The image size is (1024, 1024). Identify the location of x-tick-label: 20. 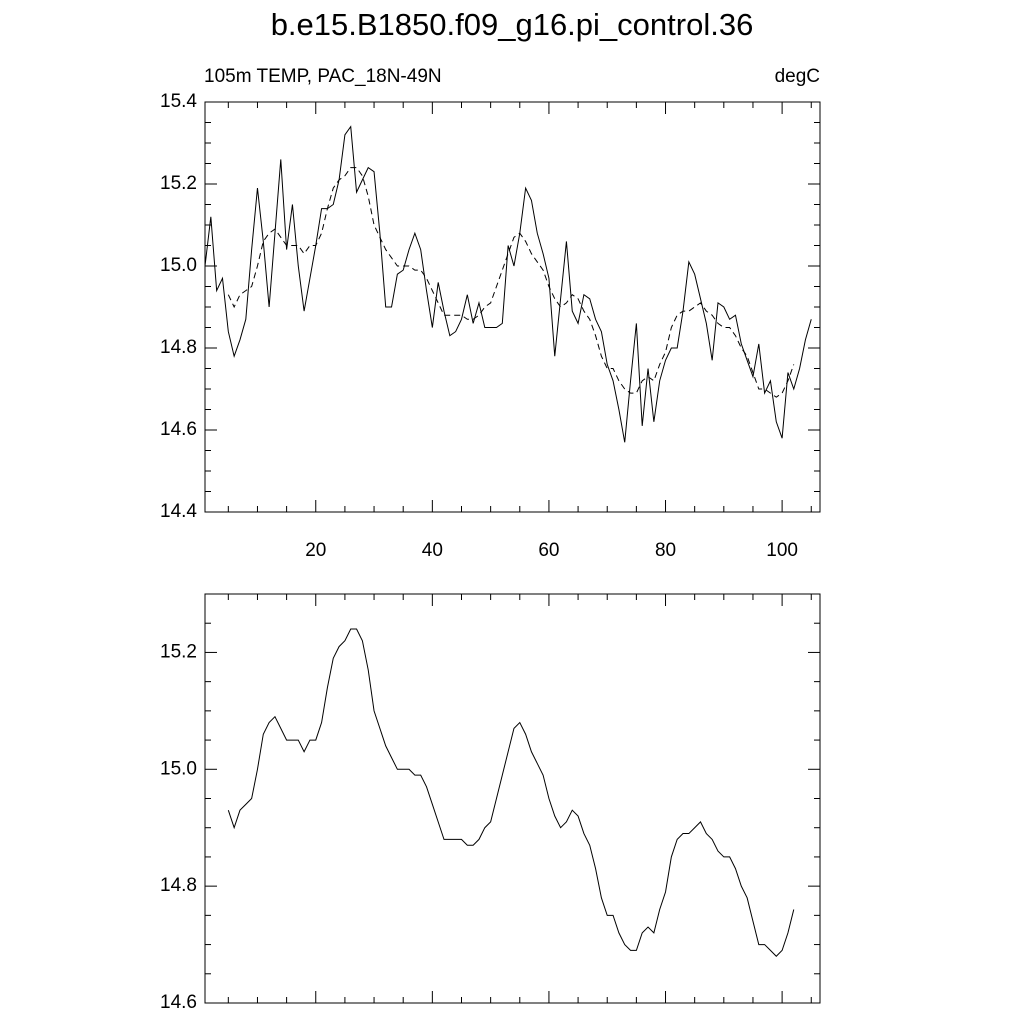
(315, 550).